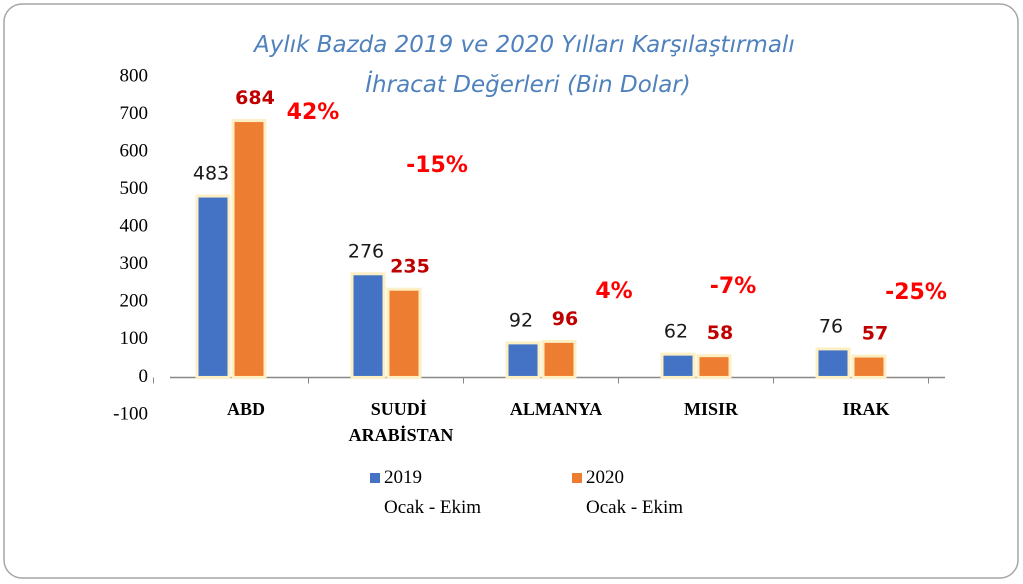 This screenshot has width=1023, height=584. What do you see at coordinates (437, 165) in the screenshot?
I see `change-label: -15%` at bounding box center [437, 165].